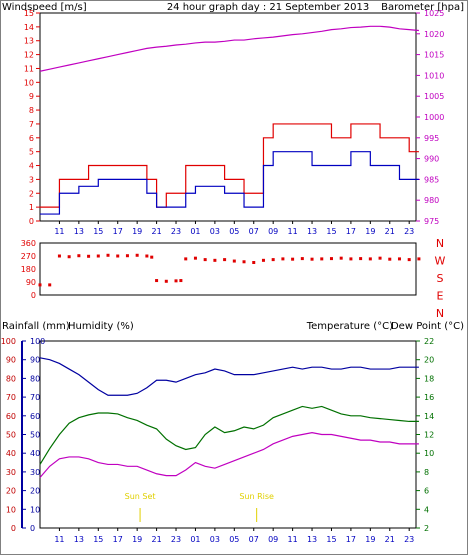 This screenshot has height=559, width=468. Describe the element at coordinates (370, 539) in the screenshot. I see `bottom-x-tick-label: 19` at that location.